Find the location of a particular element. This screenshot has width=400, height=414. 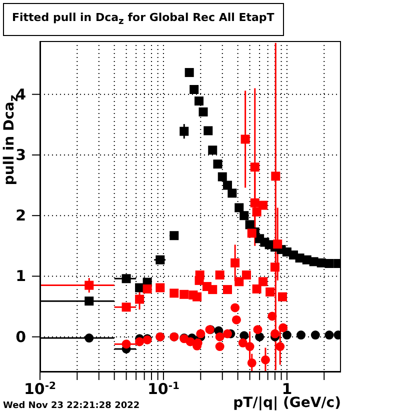

y-tick-label: 0 is located at coordinates (21, 337).